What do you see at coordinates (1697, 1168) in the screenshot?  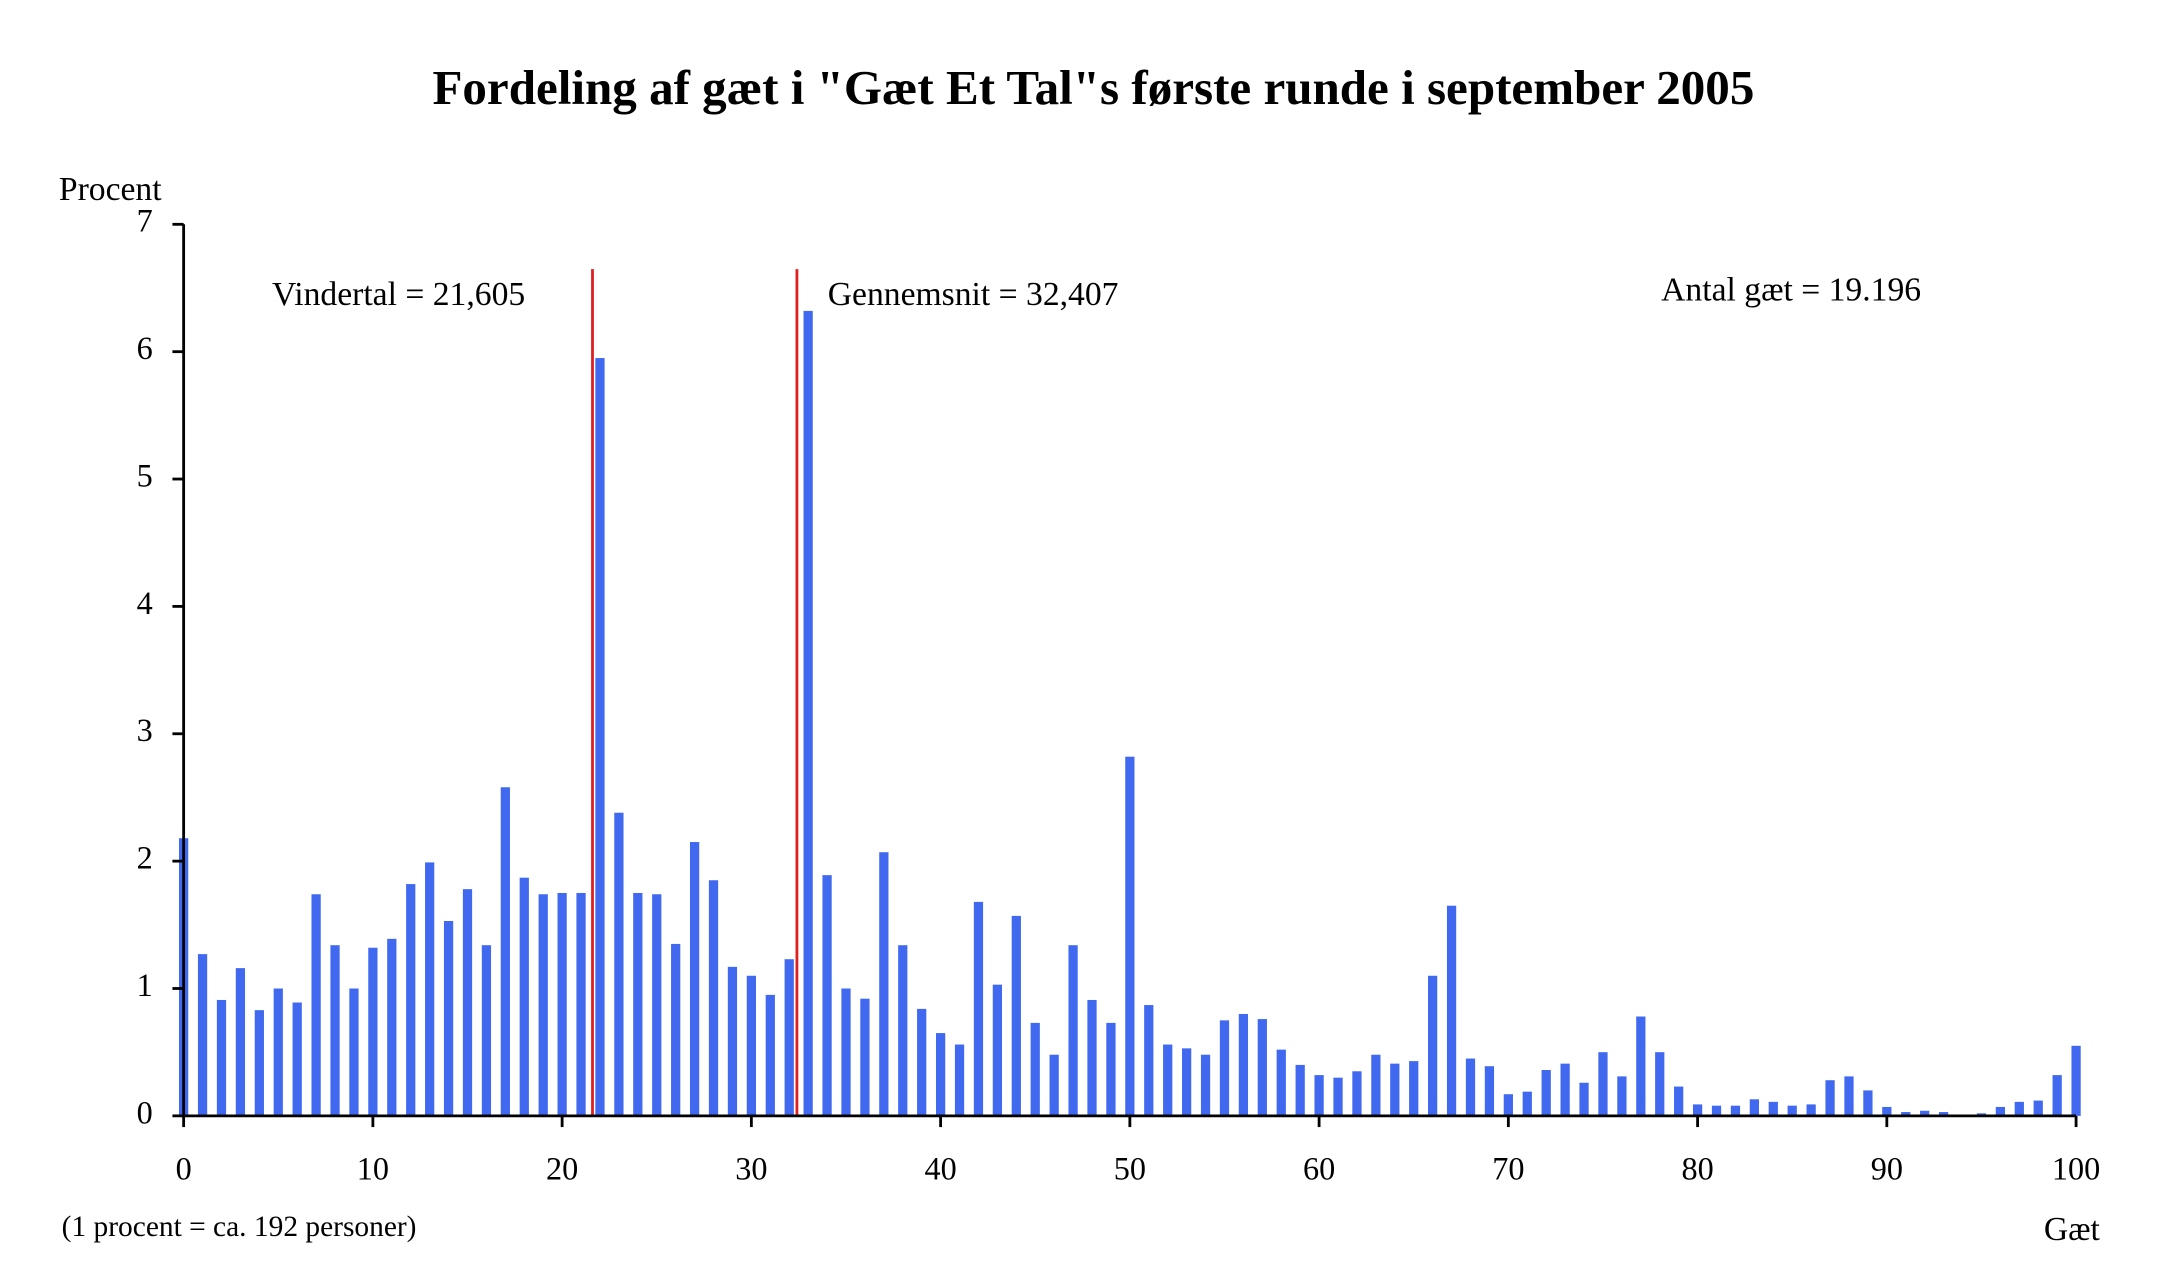 I see `x-tick-label: 80` at bounding box center [1697, 1168].